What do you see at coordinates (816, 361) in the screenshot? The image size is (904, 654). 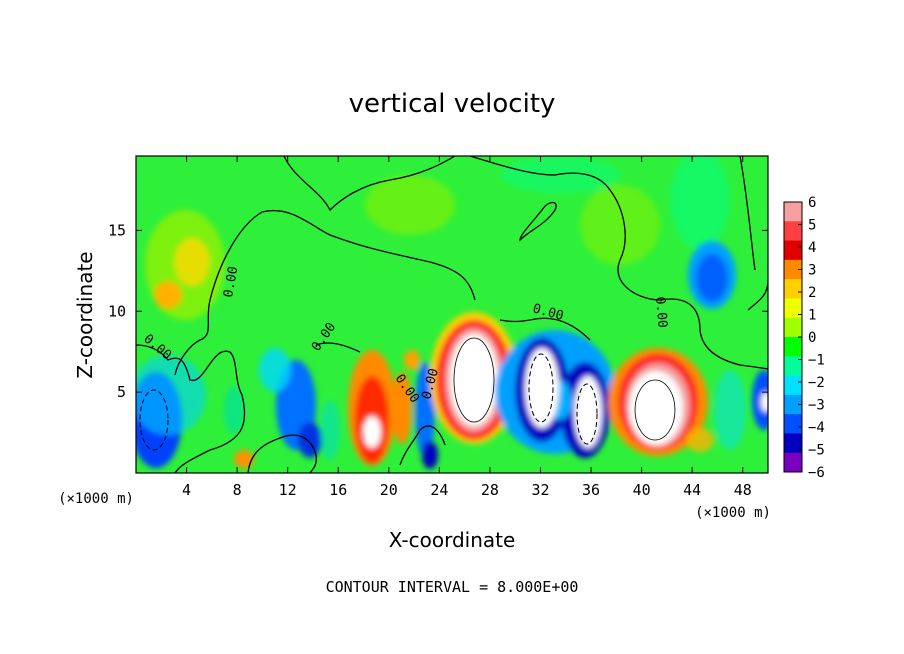 I see `colorbar-label: −1` at bounding box center [816, 361].